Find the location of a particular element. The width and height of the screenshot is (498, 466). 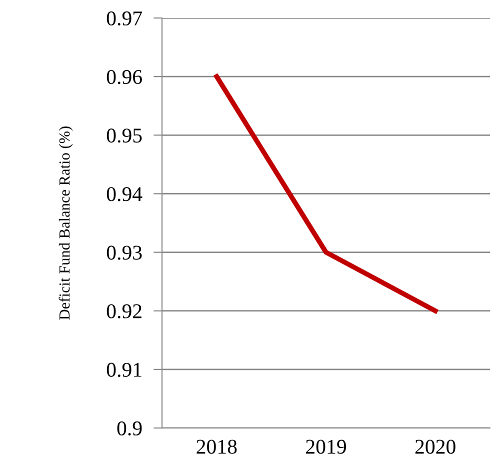

y-tick-label: 0.97 is located at coordinates (124, 18).